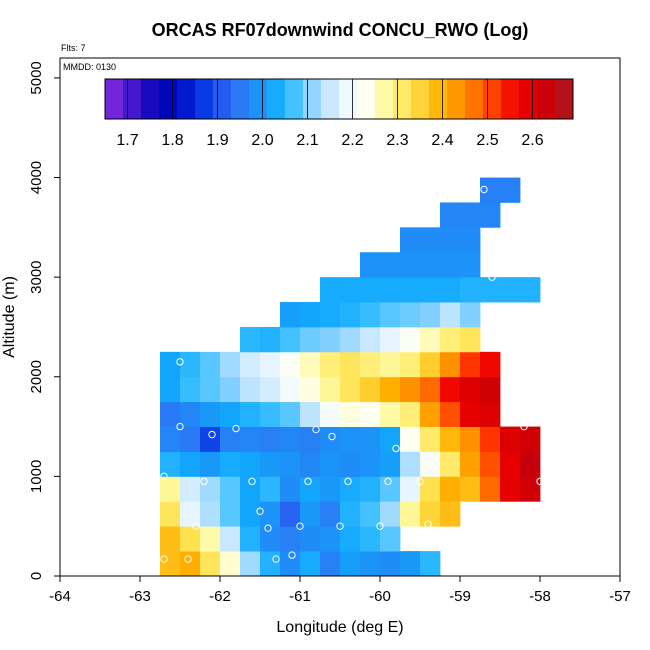 The height and width of the screenshot is (650, 650). What do you see at coordinates (9, 317) in the screenshot?
I see `y-axis-label: Altitude (m)` at bounding box center [9, 317].